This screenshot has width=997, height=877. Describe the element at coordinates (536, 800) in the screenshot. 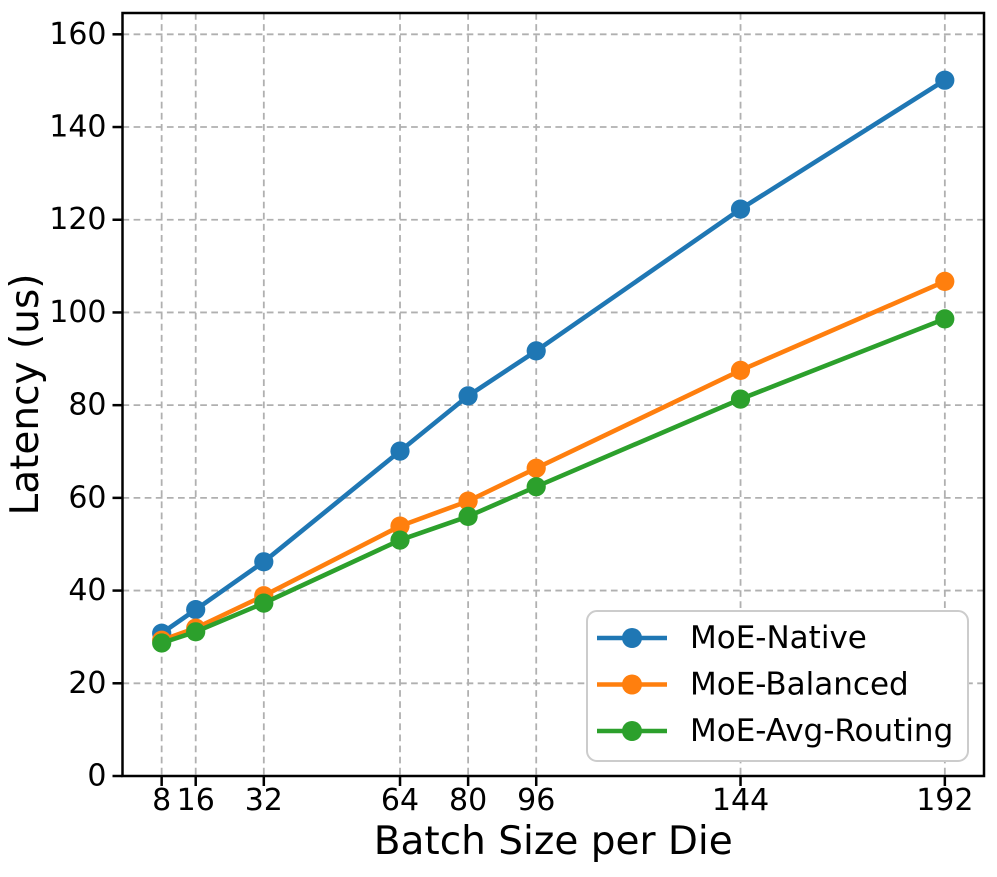

I see `x-tick-label: 96` at that location.